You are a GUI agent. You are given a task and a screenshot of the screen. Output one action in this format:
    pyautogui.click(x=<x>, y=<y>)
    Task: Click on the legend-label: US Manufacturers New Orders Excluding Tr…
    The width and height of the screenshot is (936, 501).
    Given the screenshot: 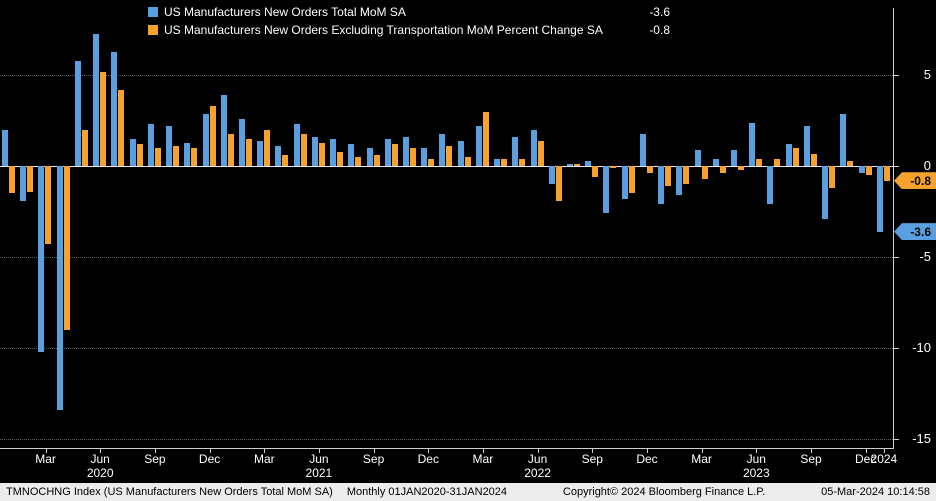 What is the action you would take?
    pyautogui.click(x=383, y=29)
    